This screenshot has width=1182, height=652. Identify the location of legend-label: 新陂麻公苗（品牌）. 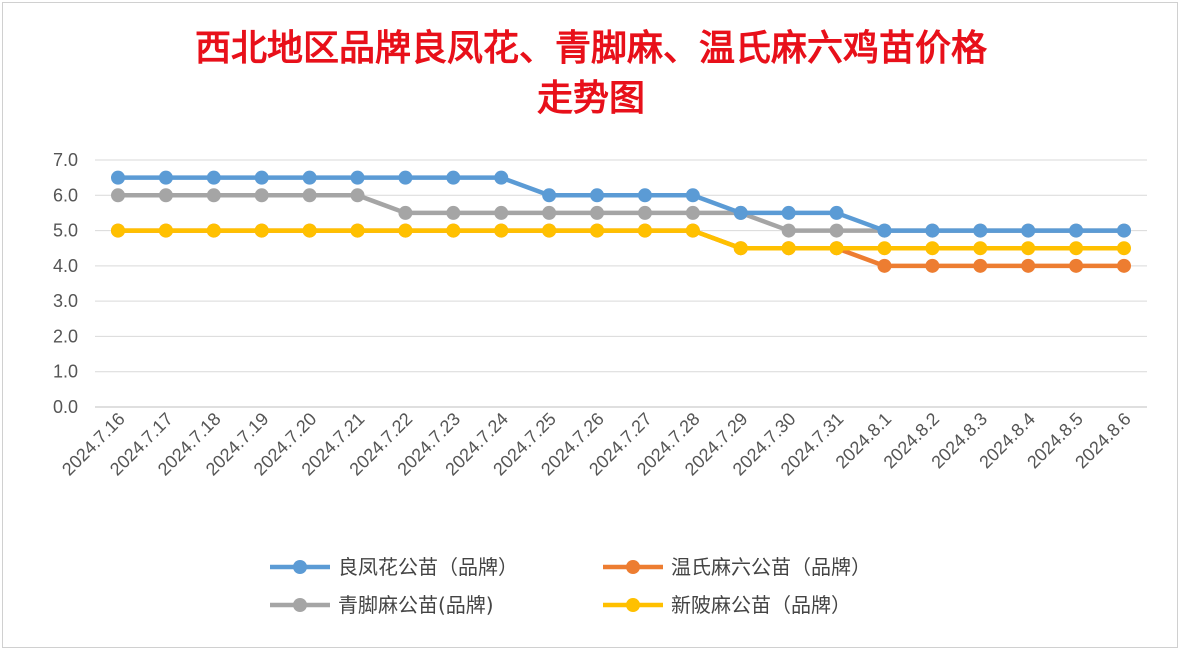
(761, 605).